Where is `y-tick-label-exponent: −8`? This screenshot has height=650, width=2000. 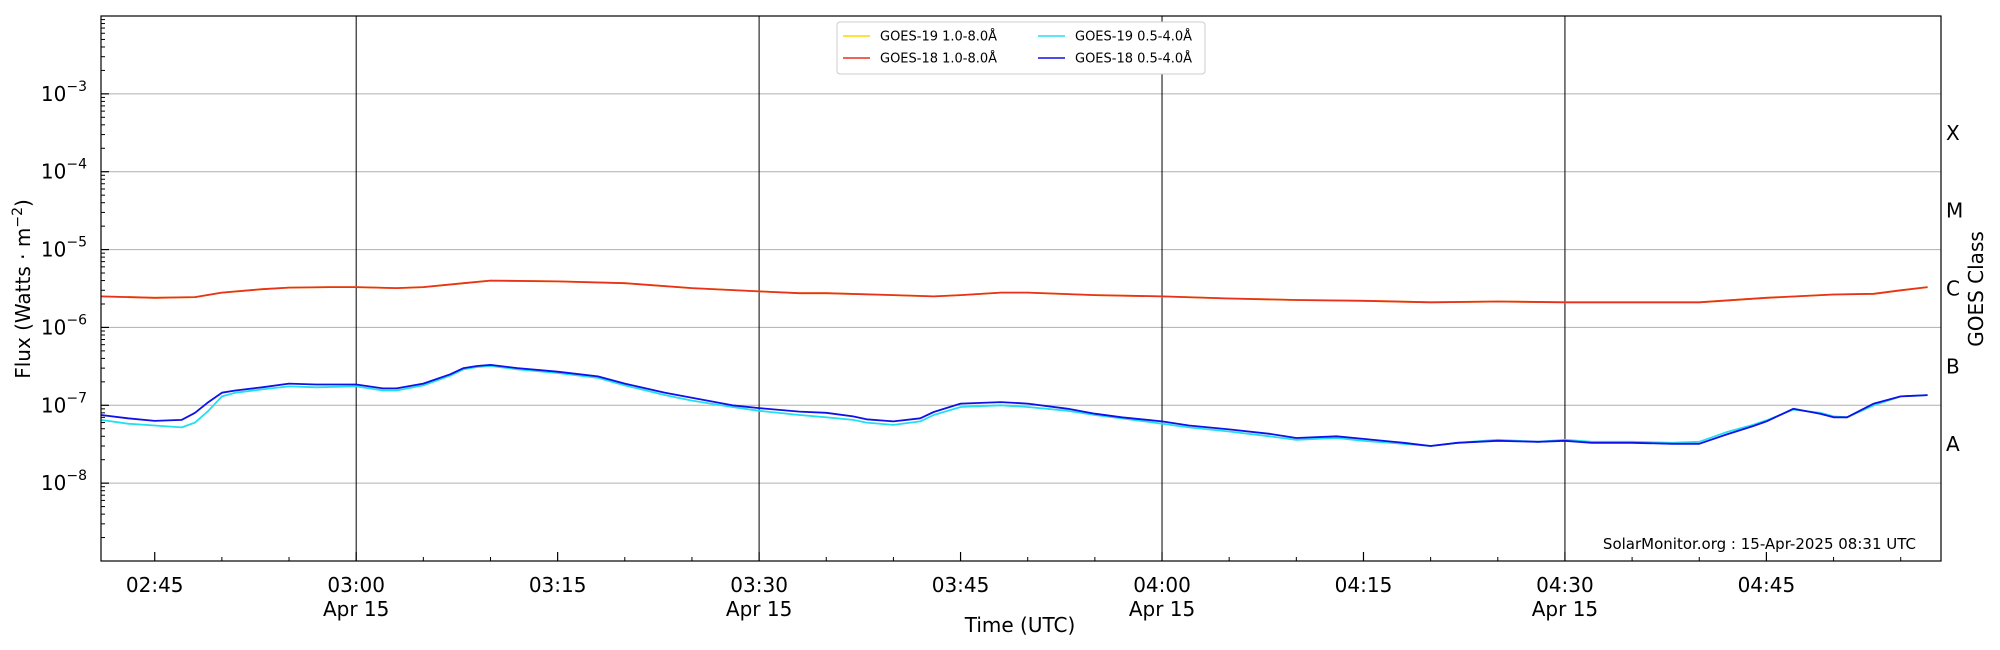 y-tick-label-exponent: −8 is located at coordinates (76, 476).